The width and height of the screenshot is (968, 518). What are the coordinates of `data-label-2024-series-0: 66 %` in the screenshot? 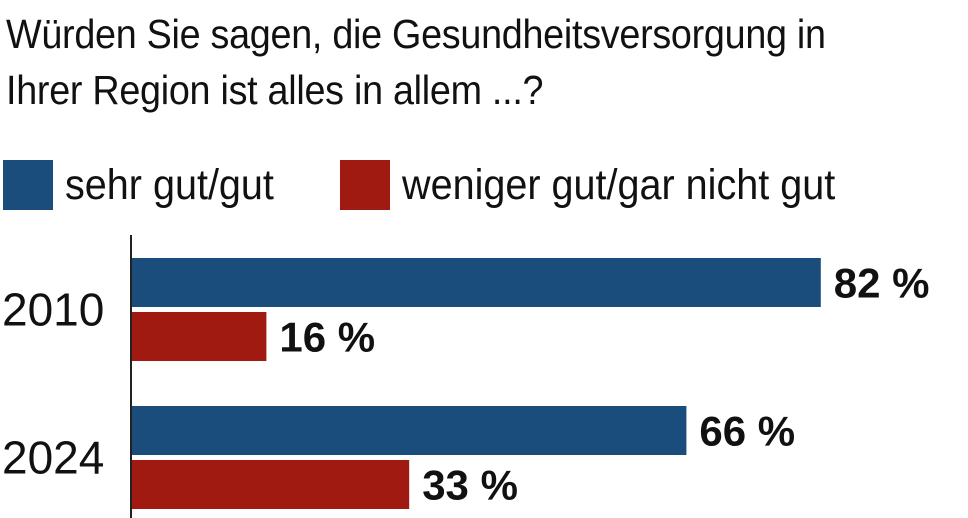 It's located at (747, 431).